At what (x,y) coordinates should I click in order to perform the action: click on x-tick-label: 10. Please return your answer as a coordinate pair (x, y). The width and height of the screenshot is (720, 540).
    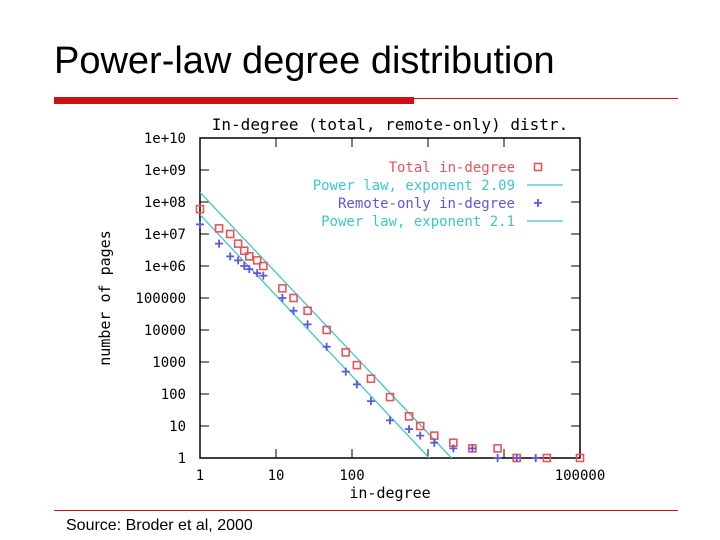
    Looking at the image, I should click on (276, 476).